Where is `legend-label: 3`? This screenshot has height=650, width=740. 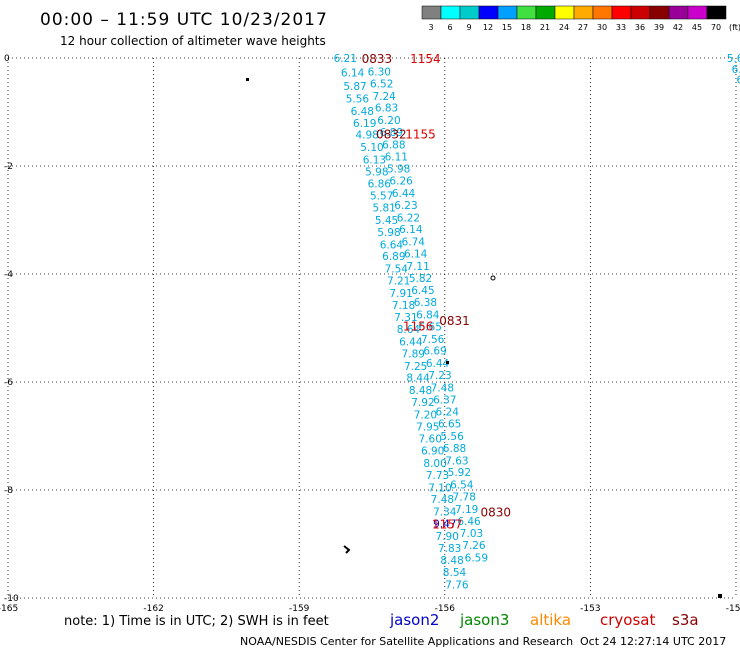
legend-label: 3 is located at coordinates (430, 27).